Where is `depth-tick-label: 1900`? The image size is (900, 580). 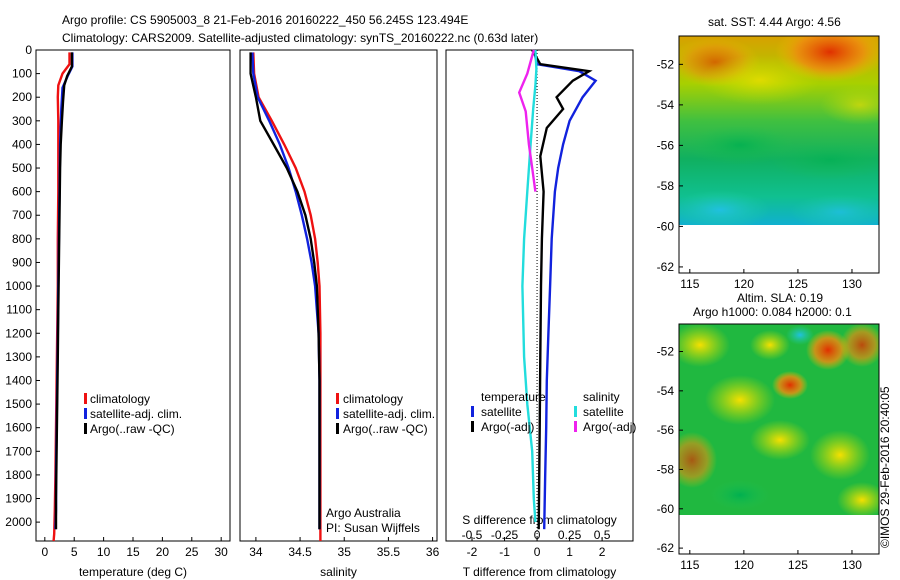
depth-tick-label: 1900 is located at coordinates (18, 499).